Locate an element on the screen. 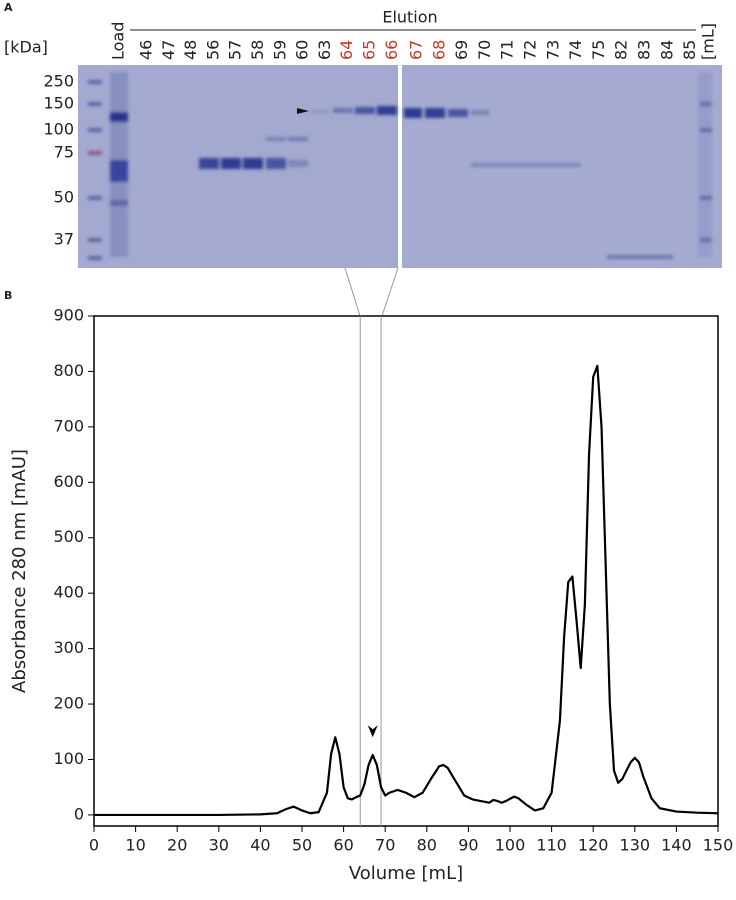  x-tick-label: 50 is located at coordinates (302, 845).